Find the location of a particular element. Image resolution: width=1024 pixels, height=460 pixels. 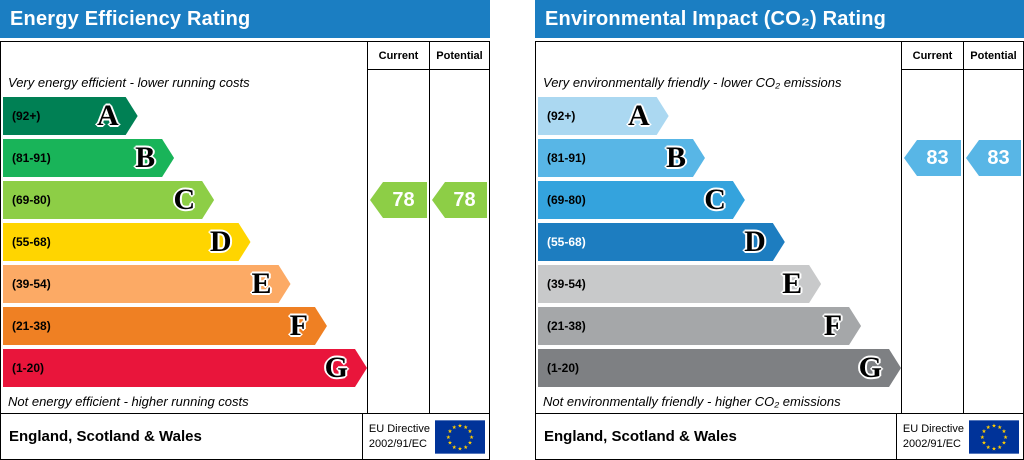

co2-panel-header: Environmental Impact (CO₂) Rating is located at coordinates (779, 19).